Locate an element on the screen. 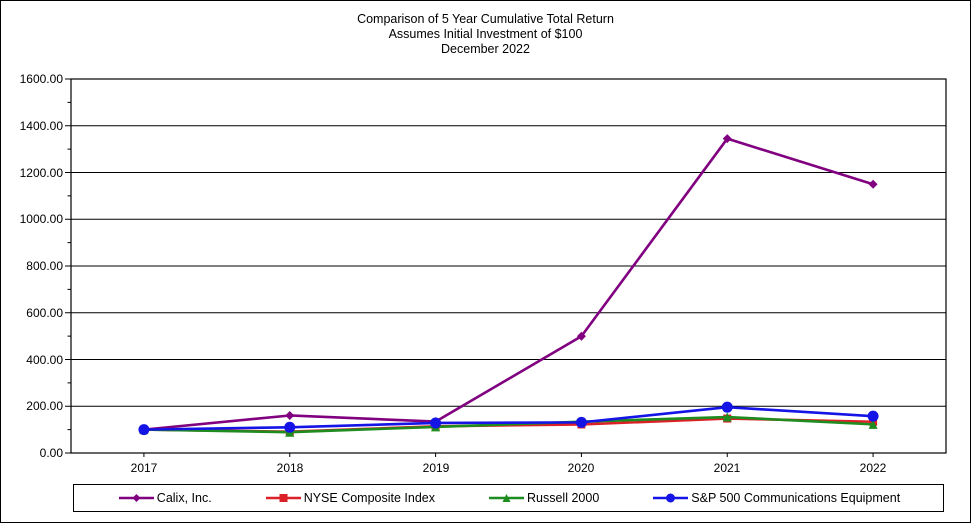 This screenshot has width=971, height=523. y-axis-tick-label: 1600.00 is located at coordinates (41, 79).